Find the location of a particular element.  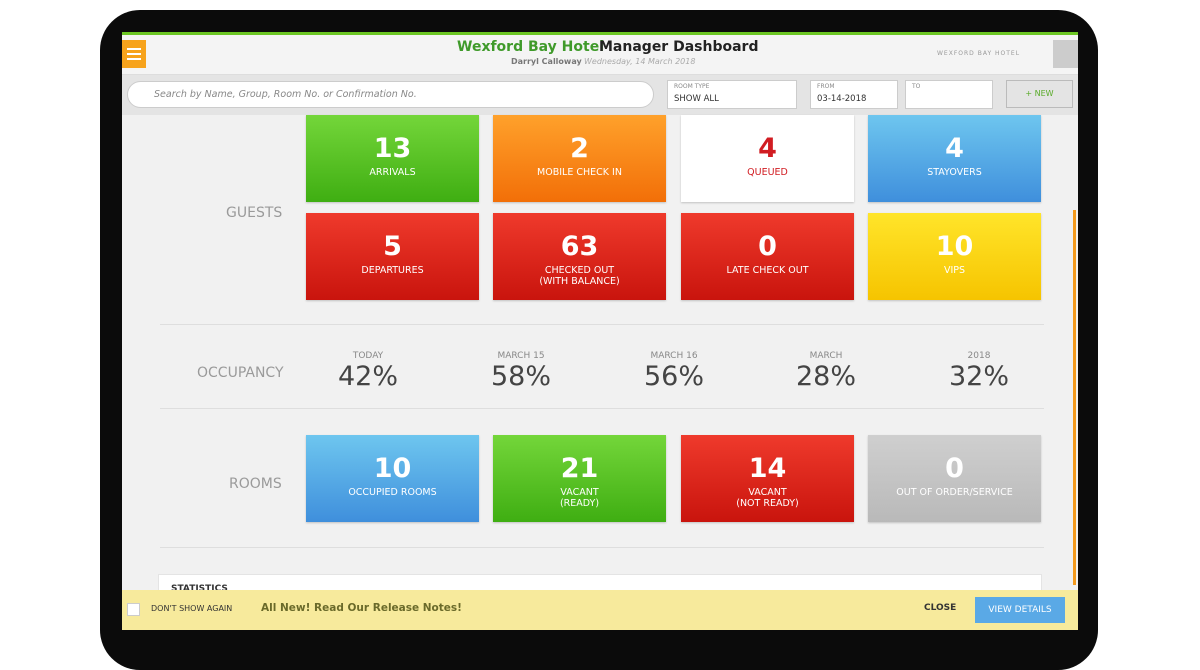

tile-label-line: OCCUPIED ROOMS is located at coordinates (392, 492).